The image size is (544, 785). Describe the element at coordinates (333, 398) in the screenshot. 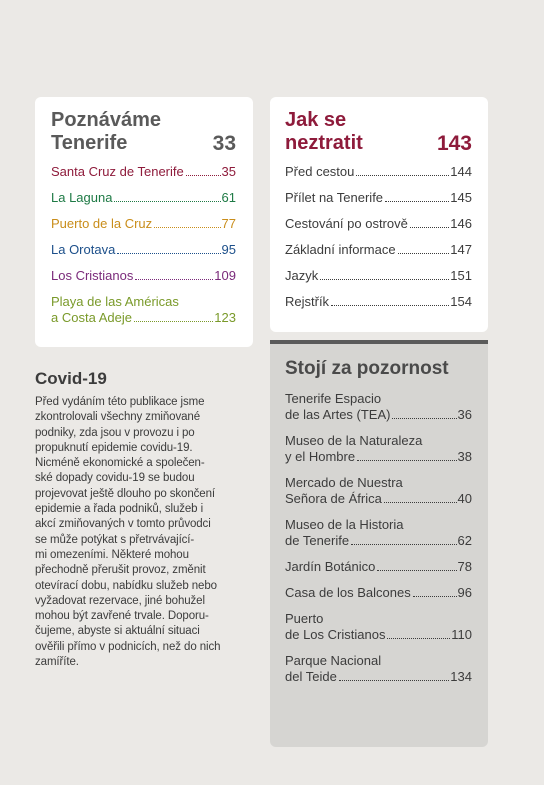

I see `highlight-label-line1: Tenerife Espacio` at that location.